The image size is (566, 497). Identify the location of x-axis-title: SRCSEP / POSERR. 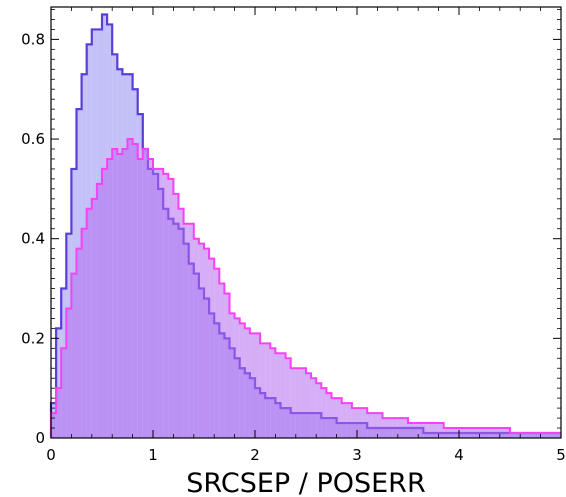
(305, 482).